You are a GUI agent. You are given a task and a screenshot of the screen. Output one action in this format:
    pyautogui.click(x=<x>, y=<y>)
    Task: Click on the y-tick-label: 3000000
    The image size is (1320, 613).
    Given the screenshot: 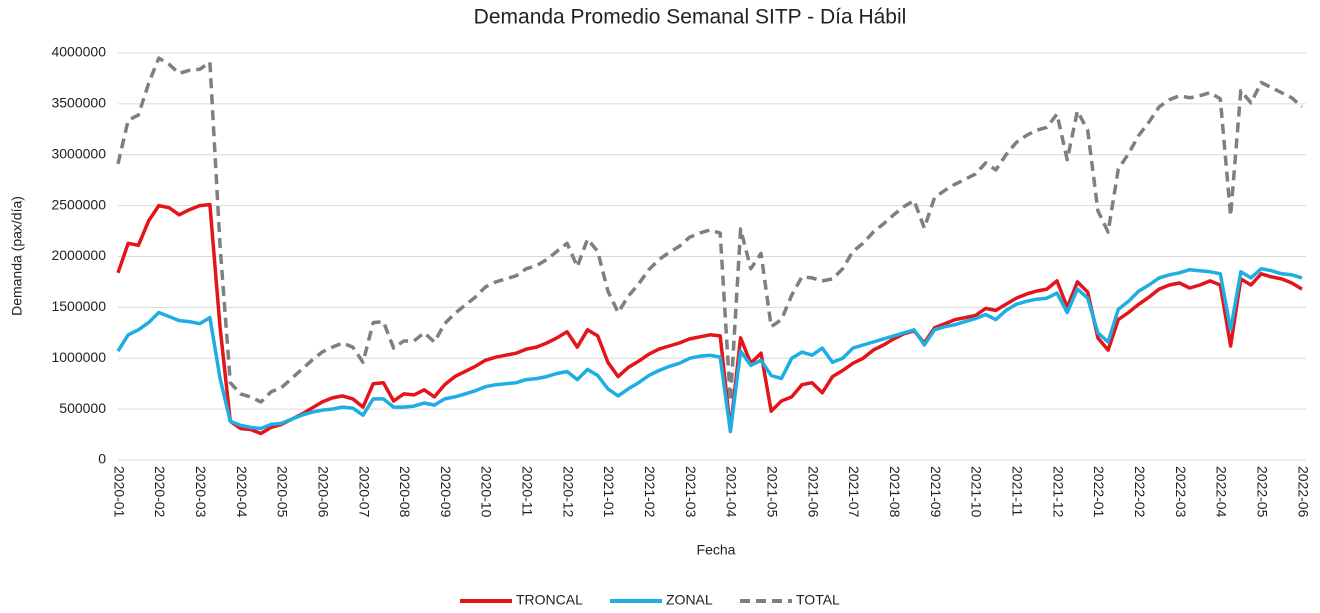 What is the action you would take?
    pyautogui.click(x=78, y=153)
    